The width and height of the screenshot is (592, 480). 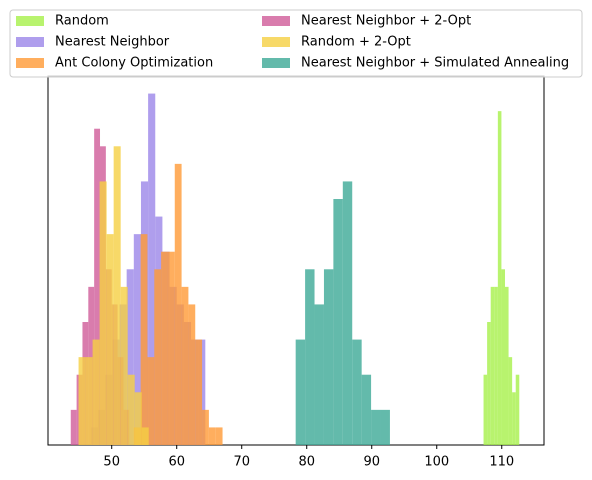 What do you see at coordinates (82, 21) in the screenshot?
I see `legend-label: Random` at bounding box center [82, 21].